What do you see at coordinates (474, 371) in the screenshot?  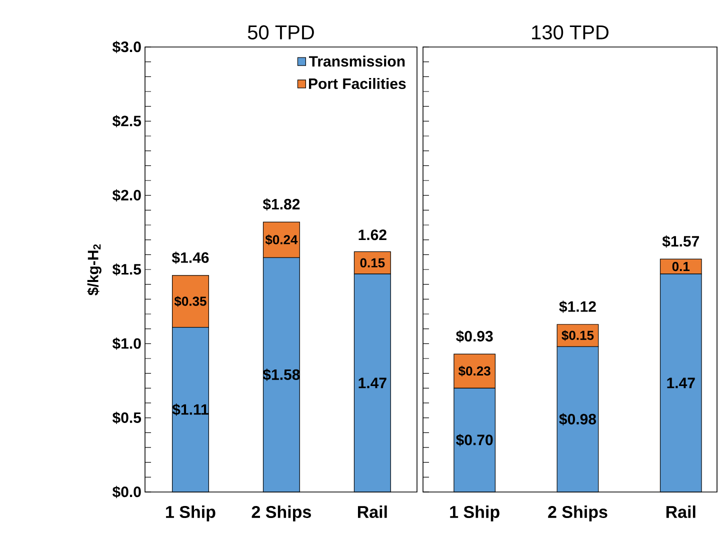 I see `data-label: $0.23` at bounding box center [474, 371].